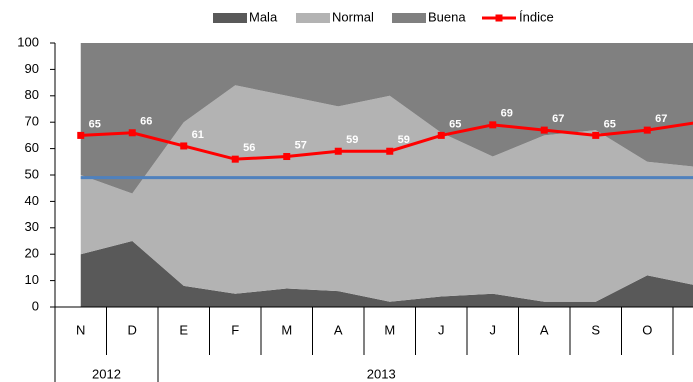 The height and width of the screenshot is (382, 693). I want to click on legend-label: Buena, so click(447, 16).